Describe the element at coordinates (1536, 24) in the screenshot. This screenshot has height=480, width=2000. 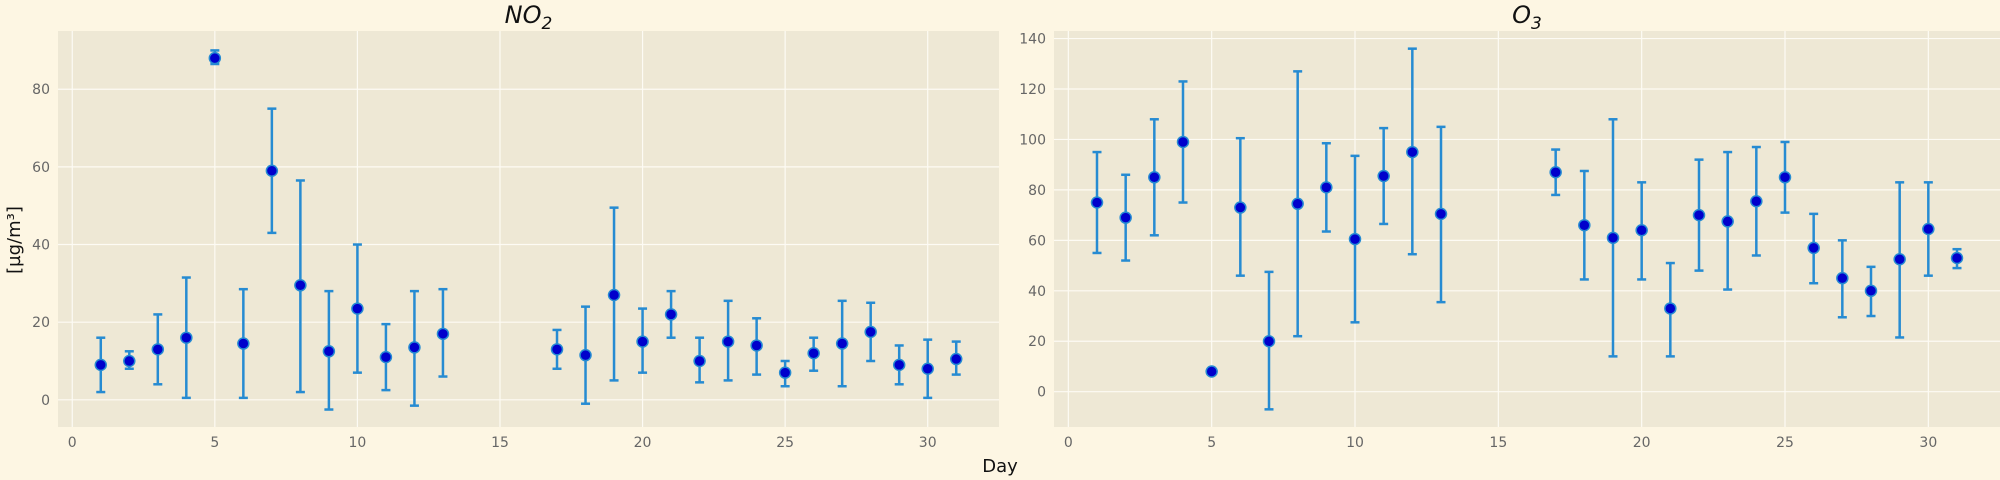
I see `chart-title-subscript: 3` at that location.